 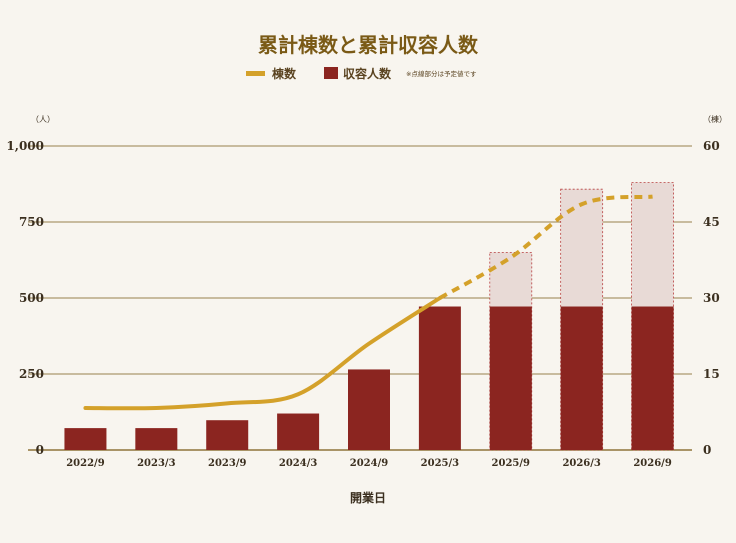 What do you see at coordinates (652, 463) in the screenshot?
I see `x-tick-label: 2026/9` at bounding box center [652, 463].